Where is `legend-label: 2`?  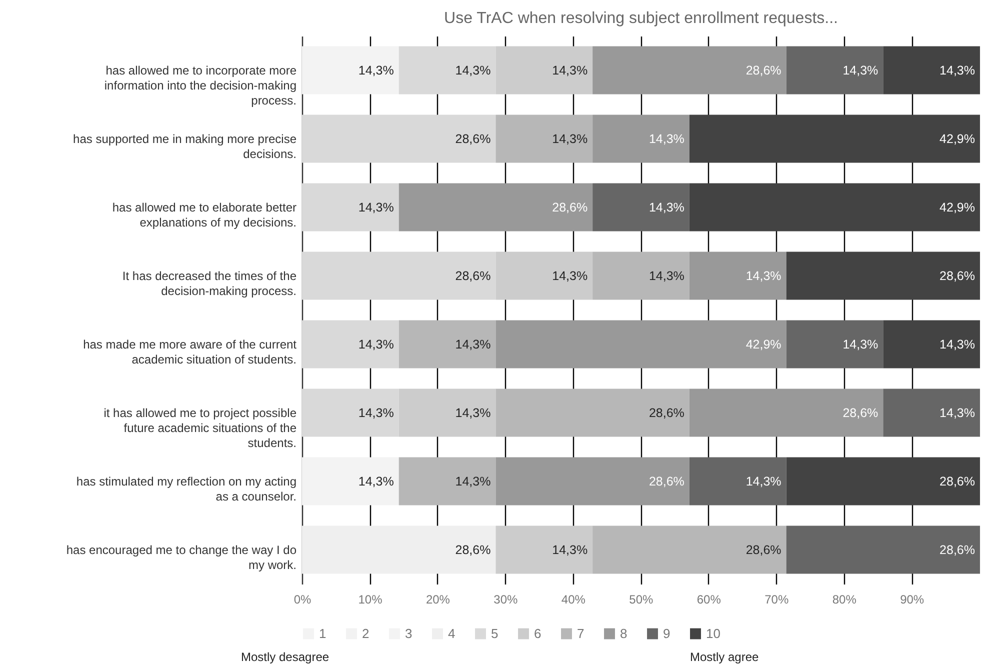
legend-label: 2 is located at coordinates (366, 633).